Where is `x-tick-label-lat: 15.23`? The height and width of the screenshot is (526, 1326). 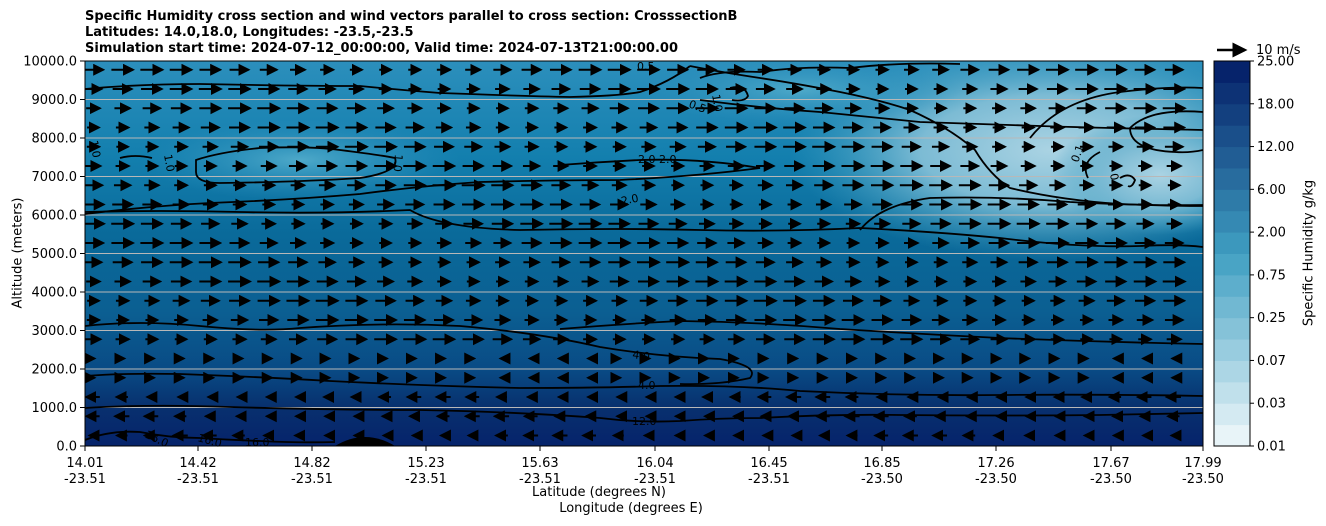 x-tick-label-lat: 15.23 is located at coordinates (425, 463).